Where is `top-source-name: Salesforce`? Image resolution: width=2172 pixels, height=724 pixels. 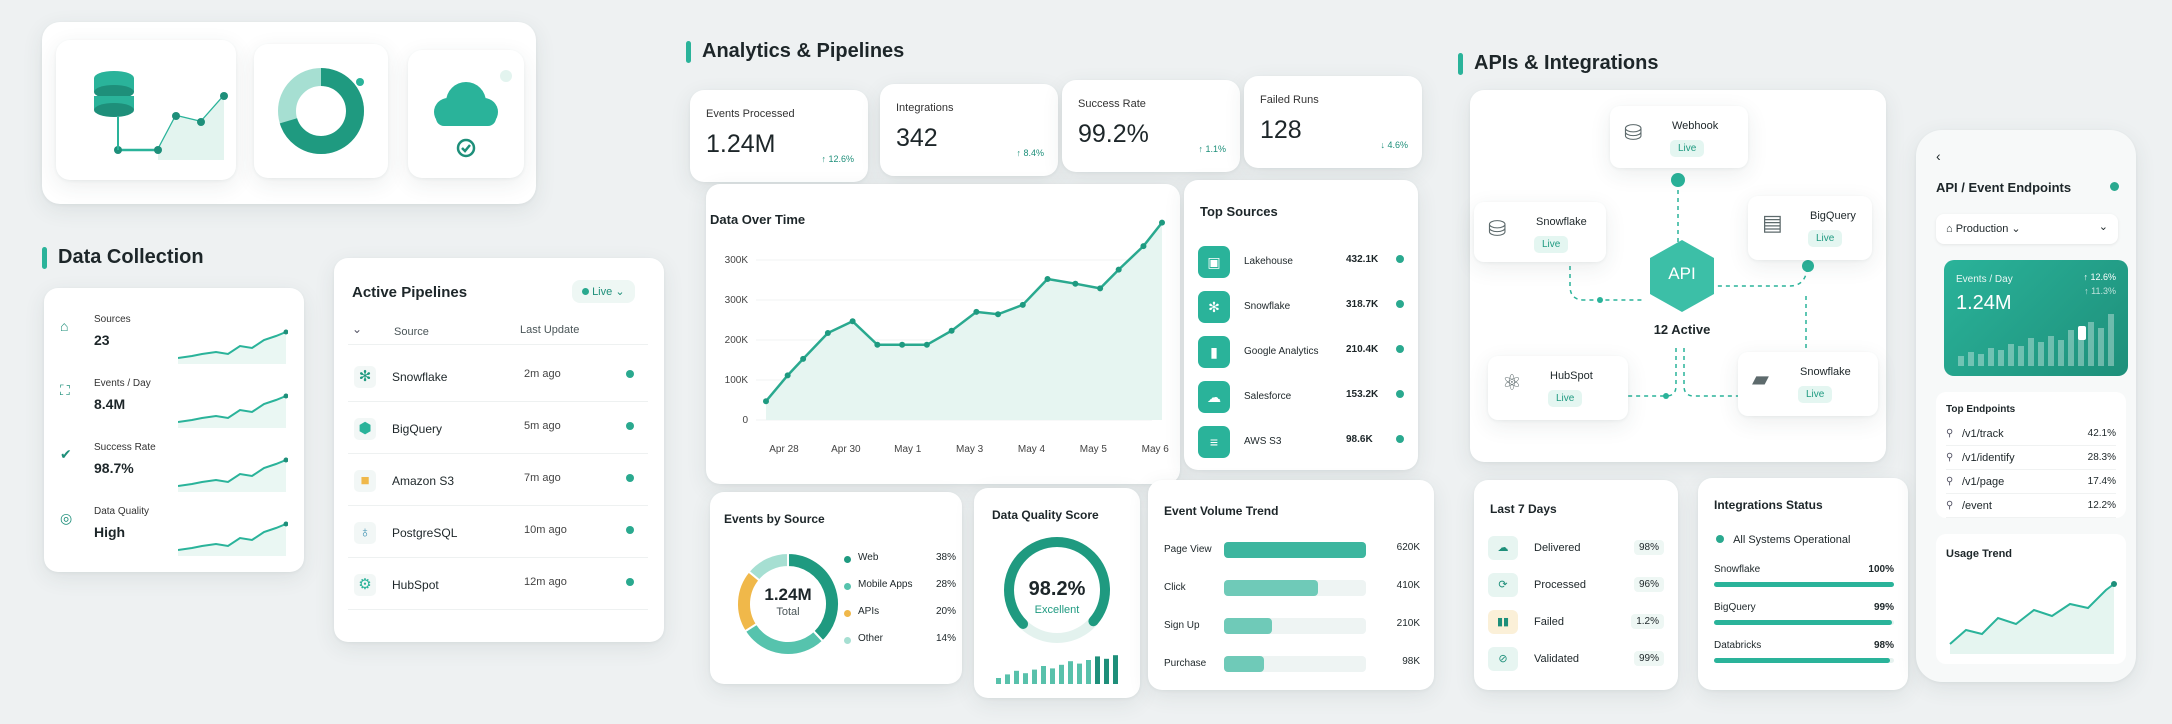 top-source-name: Salesforce is located at coordinates (1268, 396).